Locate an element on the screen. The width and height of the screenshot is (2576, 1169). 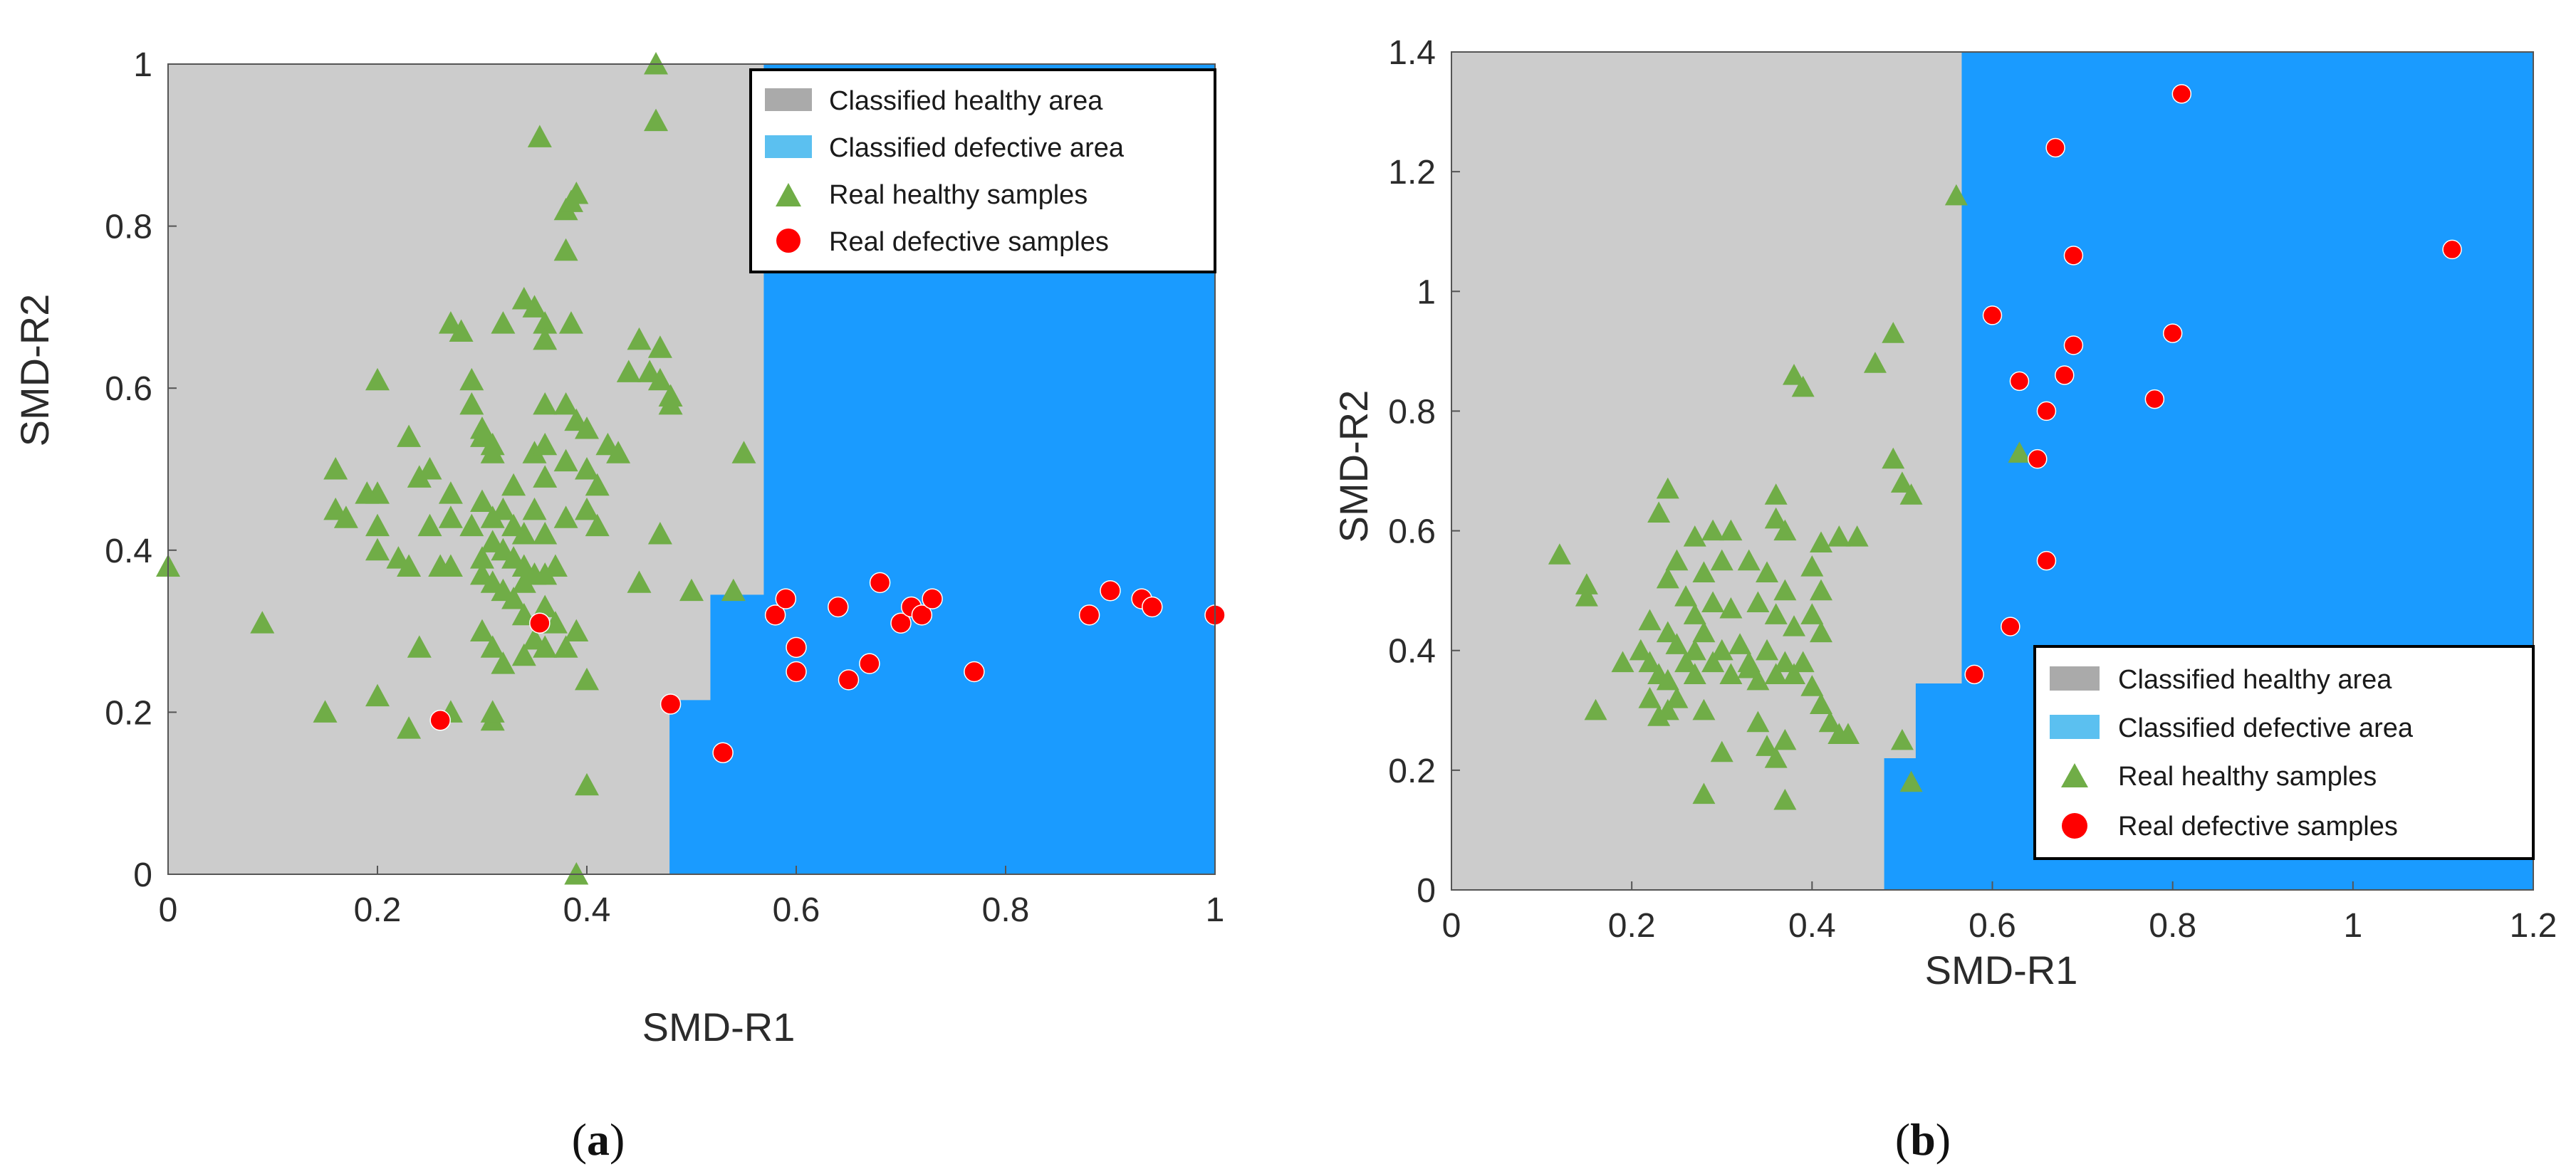
chart-a-x-ticks: 0 0.2 0.4 0.6 0.8 1 is located at coordinates (691, 898).